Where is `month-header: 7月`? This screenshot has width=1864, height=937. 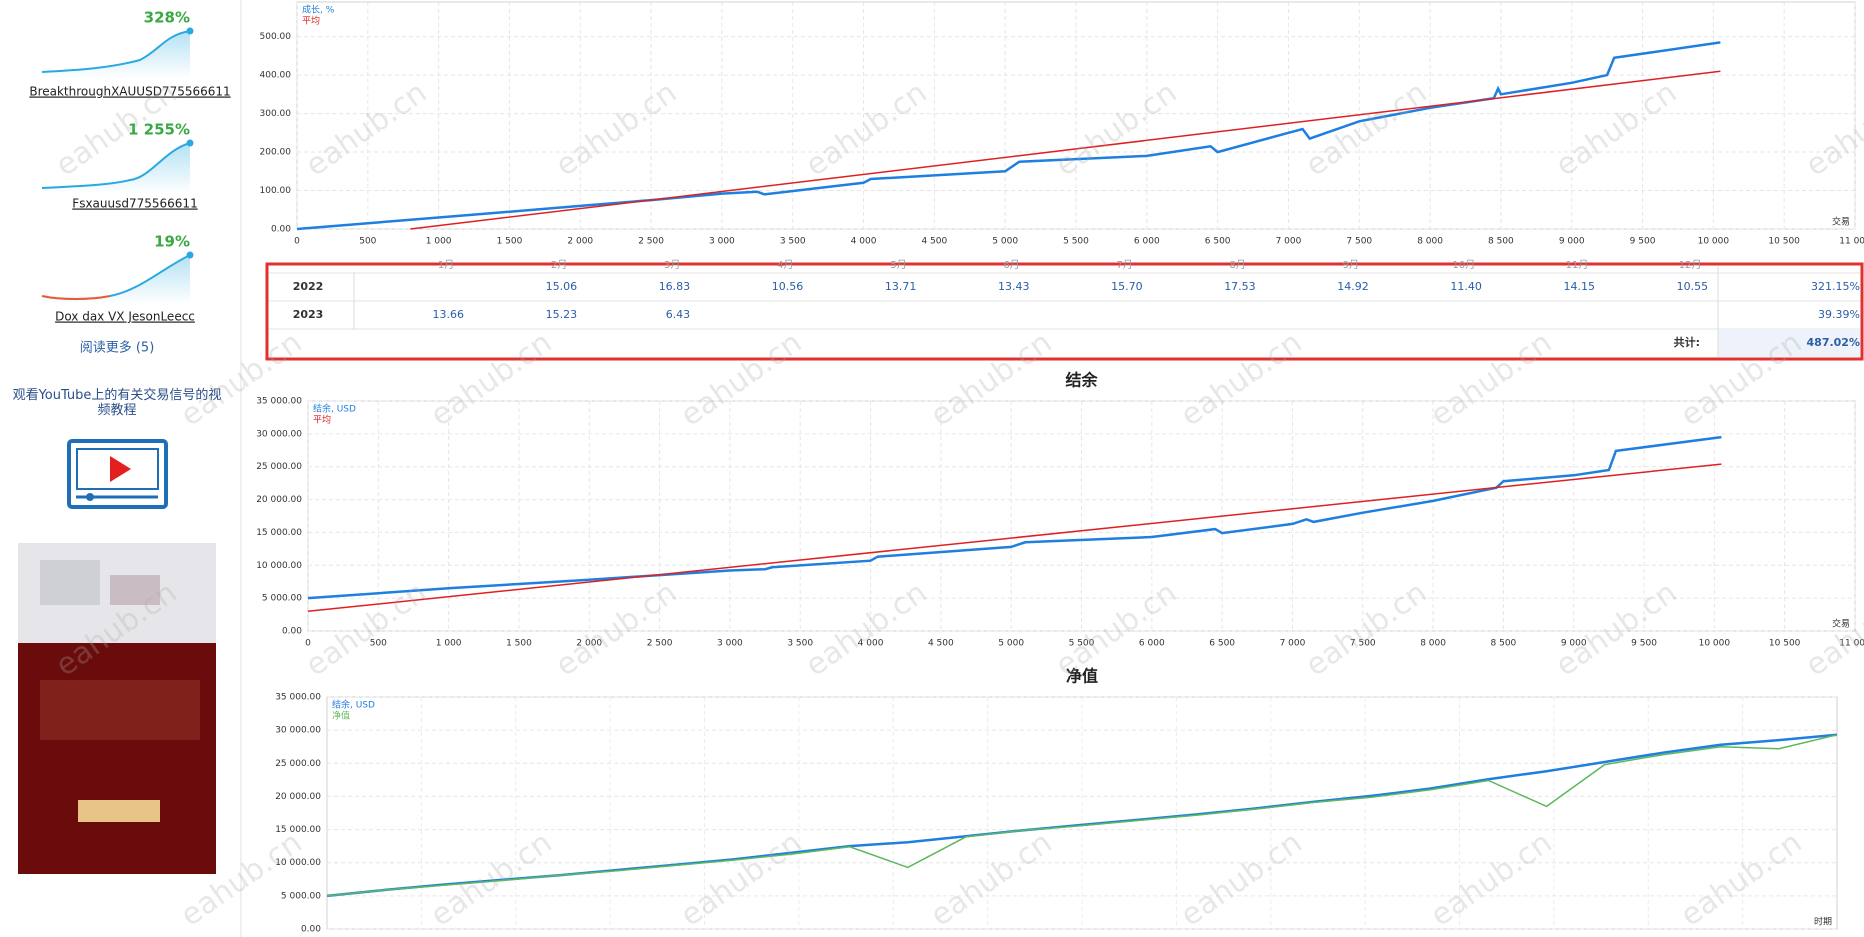 month-header: 7月 is located at coordinates (1124, 265).